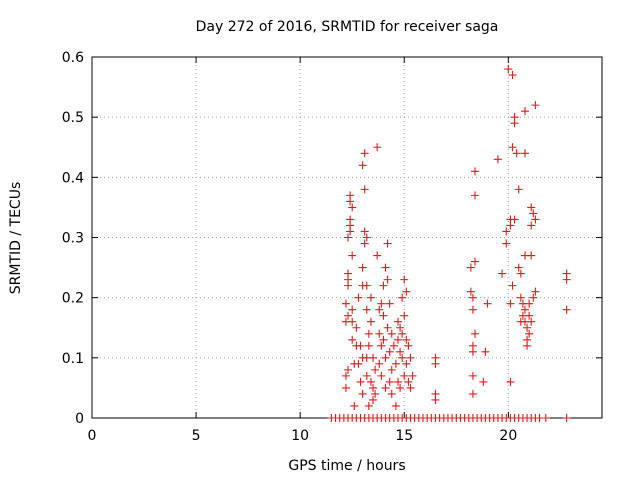 This screenshot has width=640, height=480. Describe the element at coordinates (300, 436) in the screenshot. I see `x-tick-label: 10` at that location.